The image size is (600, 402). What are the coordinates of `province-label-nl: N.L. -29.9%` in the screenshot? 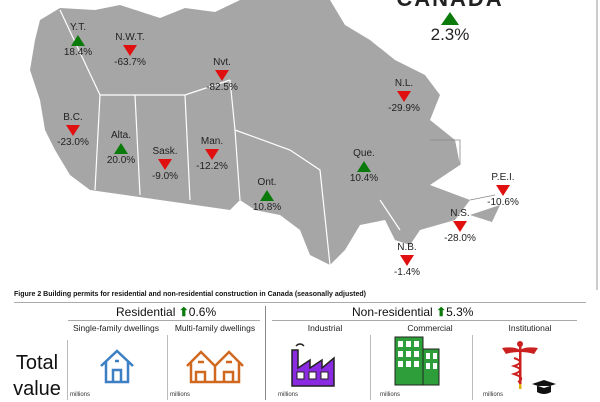 It's located at (404, 96).